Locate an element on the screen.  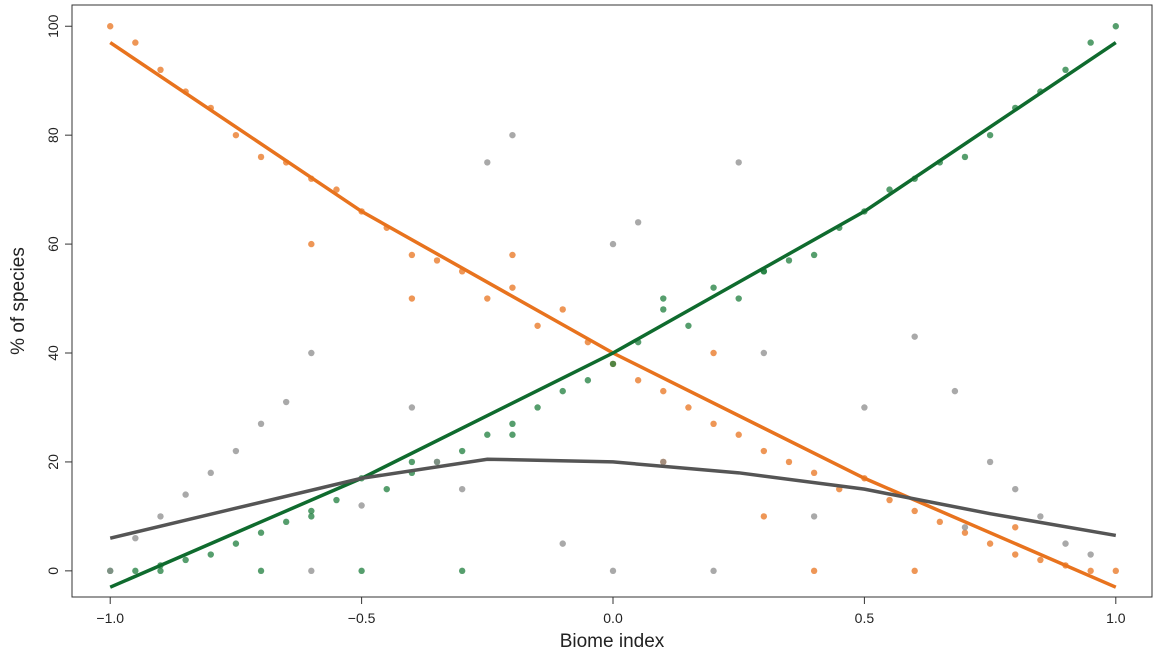
y-tick-label: 20 is located at coordinates (53, 462).